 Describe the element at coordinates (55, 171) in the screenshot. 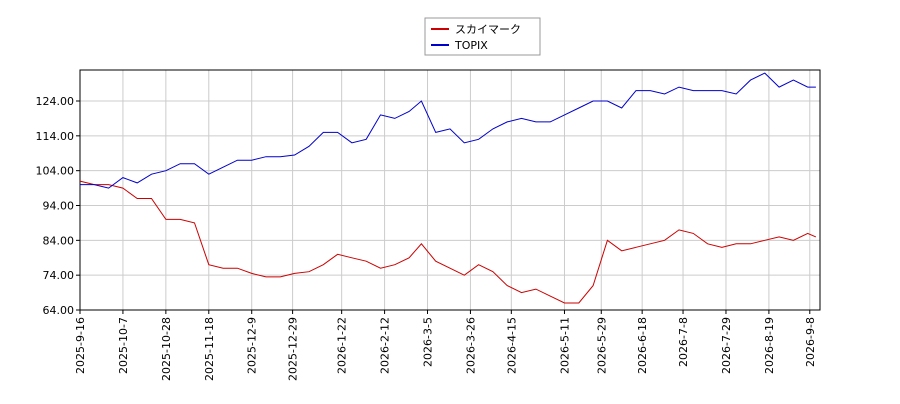

I see `y-tick-label: 104.00` at that location.